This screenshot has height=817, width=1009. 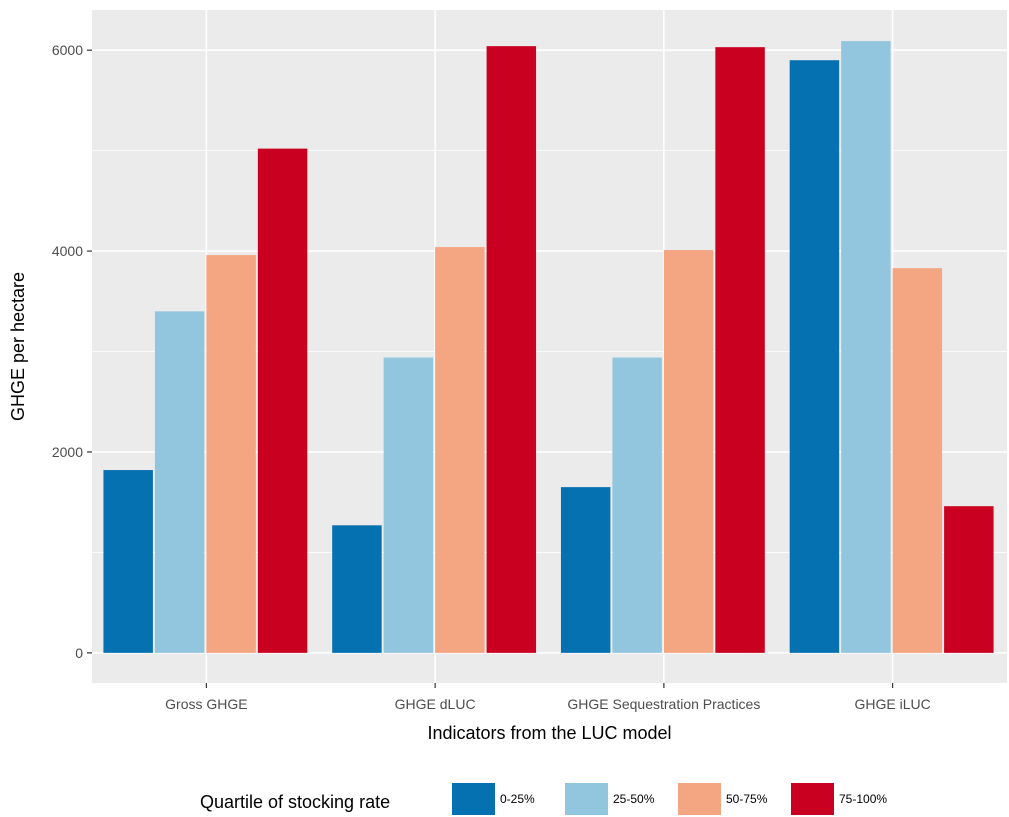 I want to click on x-tick-label: GHGE dLUC, so click(x=435, y=704).